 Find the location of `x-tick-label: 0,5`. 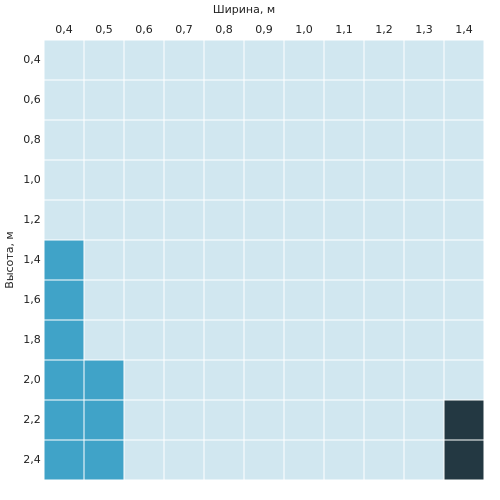

x-tick-label: 0,5 is located at coordinates (104, 29).